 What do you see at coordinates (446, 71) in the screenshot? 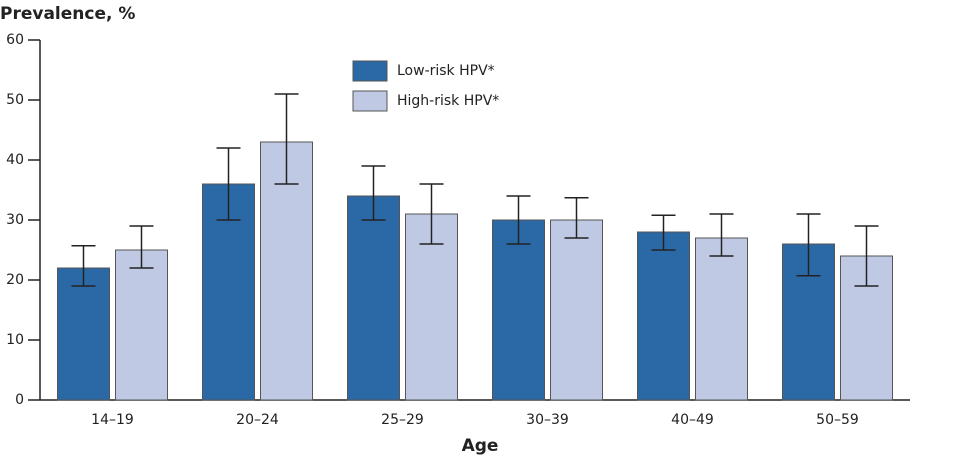
I see `legend-label: Low-risk HPV*` at bounding box center [446, 71].